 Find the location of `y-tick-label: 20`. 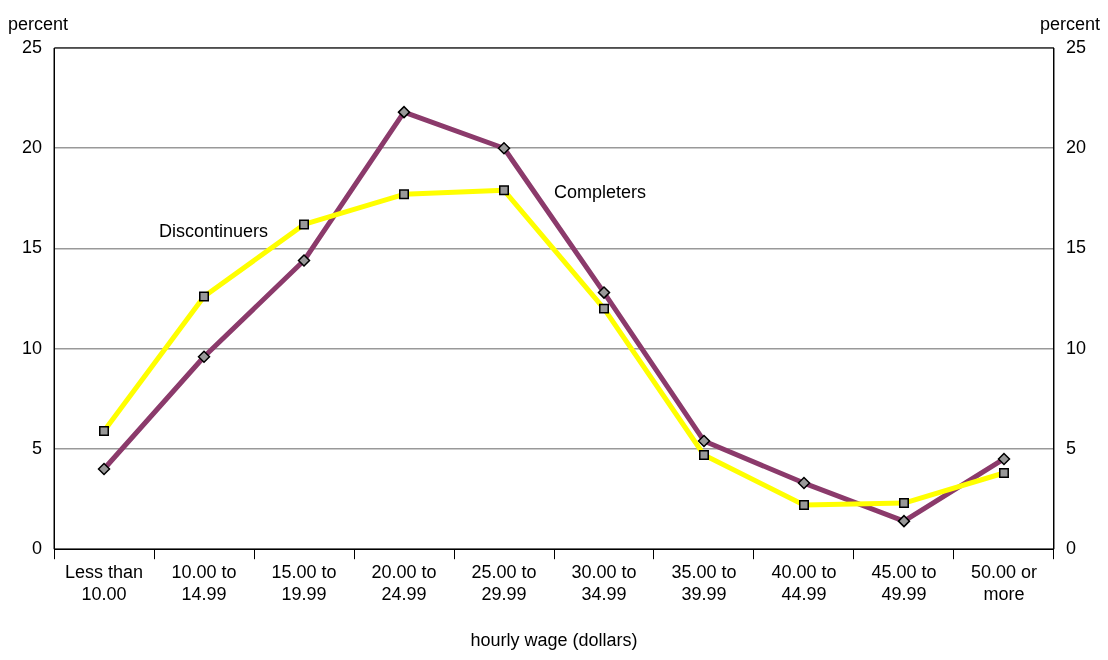

y-tick-label: 20 is located at coordinates (32, 147).